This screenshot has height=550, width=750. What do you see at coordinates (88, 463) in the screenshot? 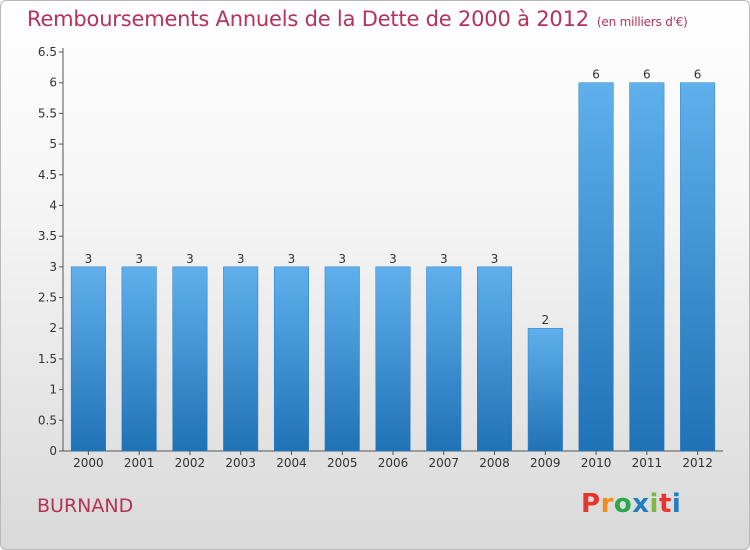
I see `x-tick-label: 2000` at bounding box center [88, 463].